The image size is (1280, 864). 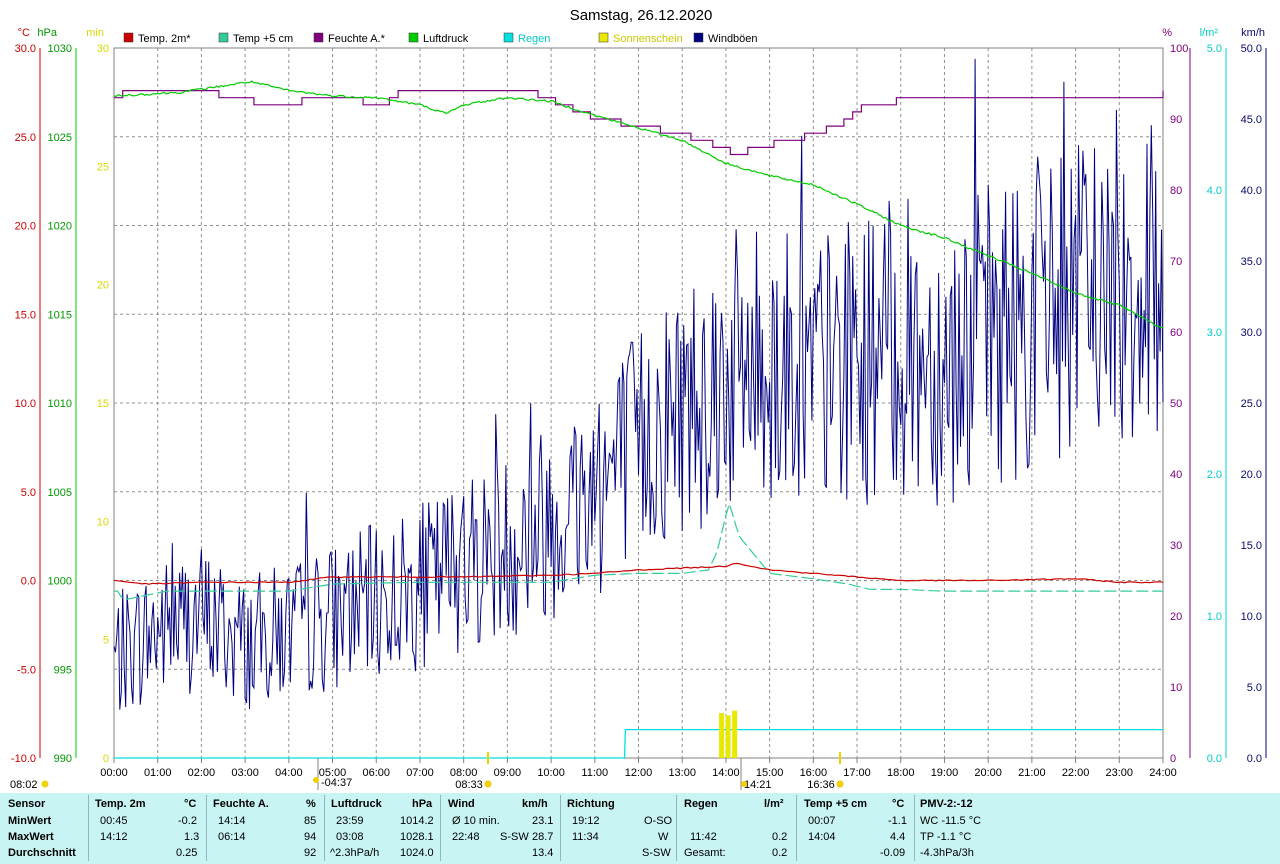 What do you see at coordinates (586, 821) in the screenshot?
I see `direction-min-time: 19:12` at bounding box center [586, 821].